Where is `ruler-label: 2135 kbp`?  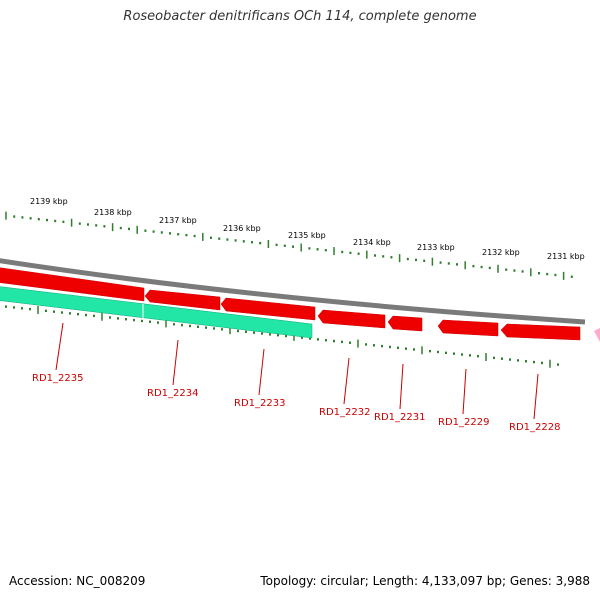 ruler-label: 2135 kbp is located at coordinates (307, 235).